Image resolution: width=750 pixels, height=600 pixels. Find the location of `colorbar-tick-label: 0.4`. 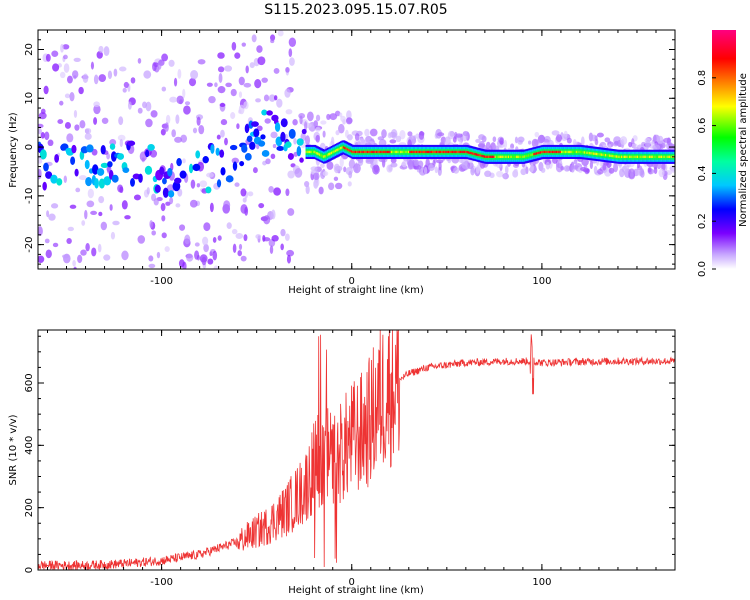

colorbar-tick-label: 0.4 is located at coordinates (702, 173).